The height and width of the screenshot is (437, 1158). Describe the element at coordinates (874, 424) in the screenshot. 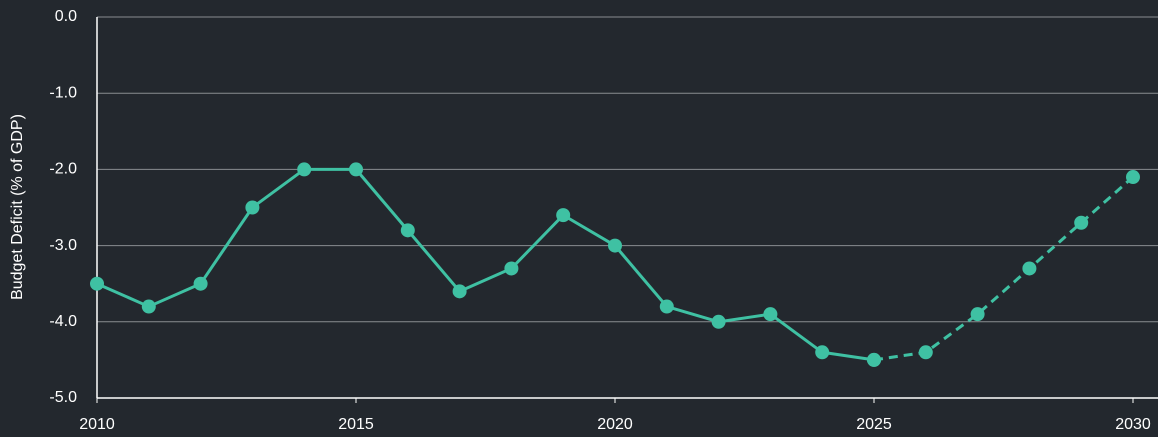

I see `x-tick-label: 2025` at that location.